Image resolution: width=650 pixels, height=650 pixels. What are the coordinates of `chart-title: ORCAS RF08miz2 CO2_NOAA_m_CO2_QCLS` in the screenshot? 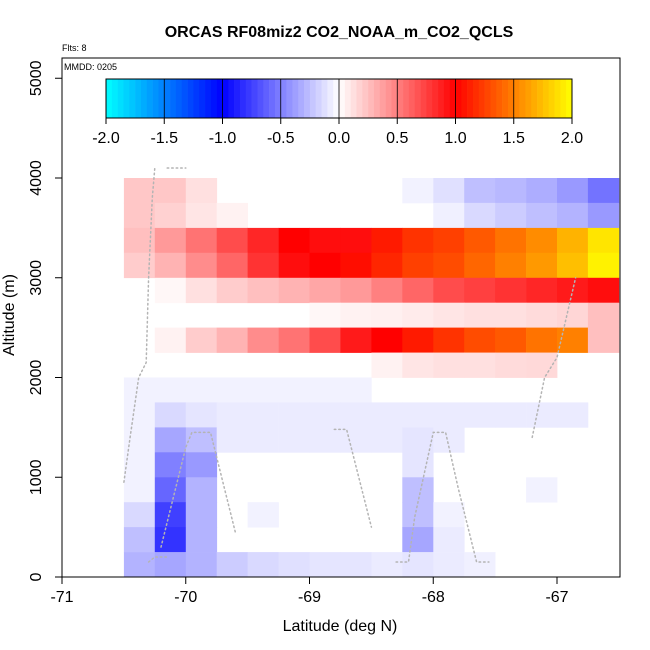 It's located at (339, 32).